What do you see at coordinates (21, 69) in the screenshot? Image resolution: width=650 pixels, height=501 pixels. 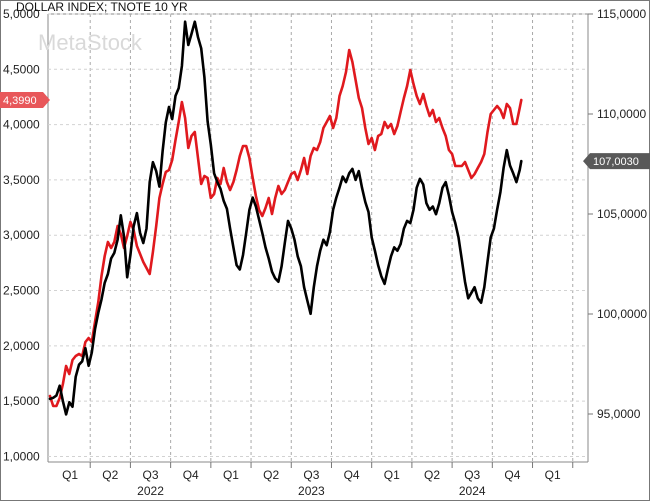 I see `left-axis-tick-label: 4,5000` at bounding box center [21, 69].